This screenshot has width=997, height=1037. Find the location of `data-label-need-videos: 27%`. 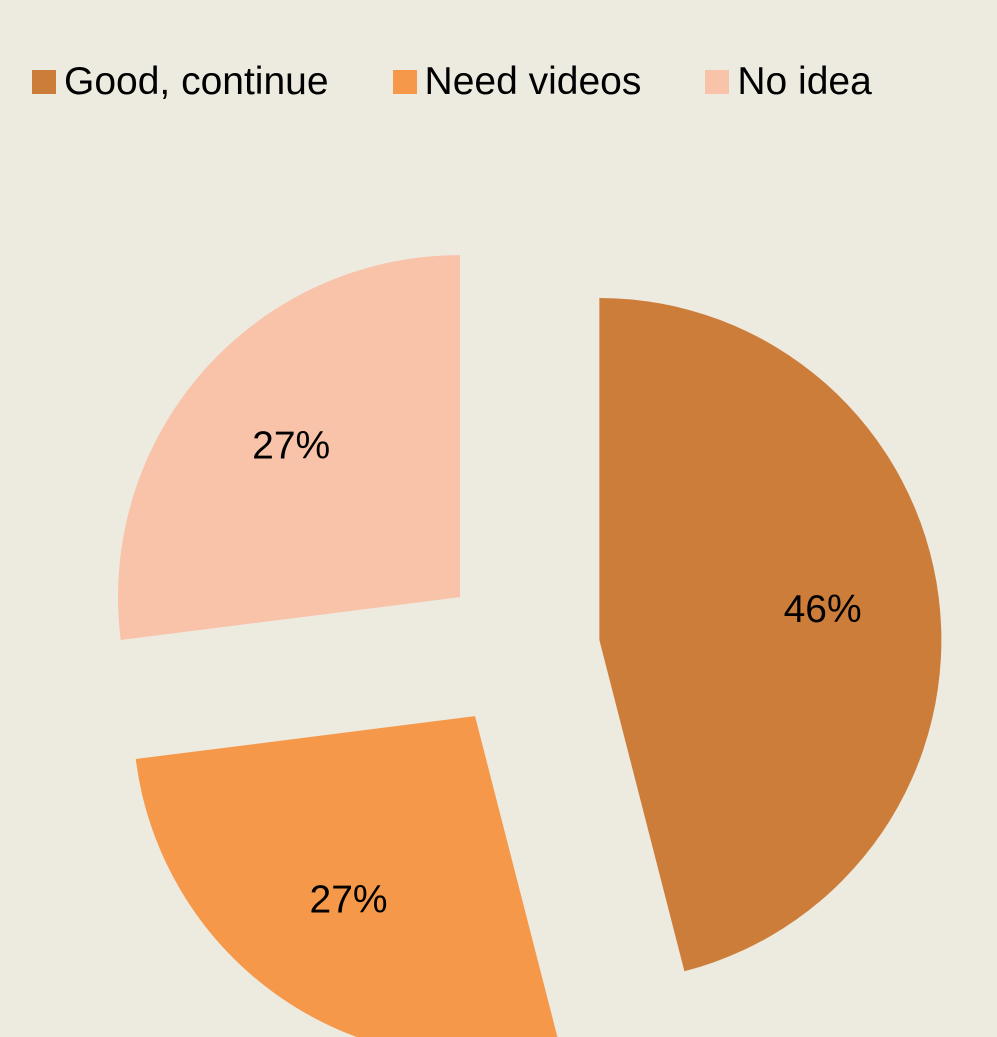

data-label-need-videos: 27% is located at coordinates (349, 900).